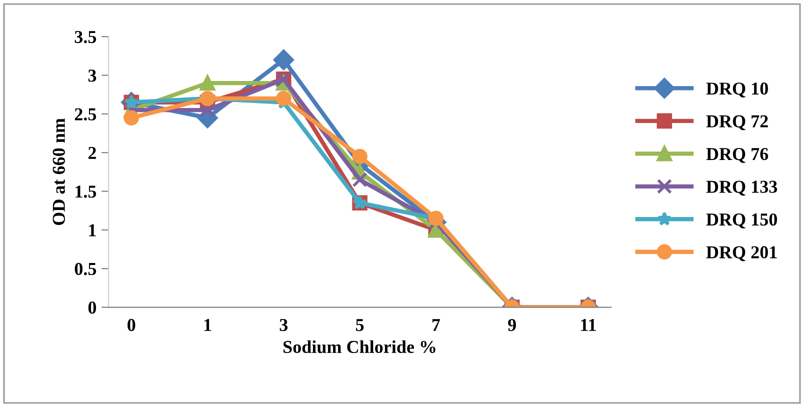 Image resolution: width=804 pixels, height=407 pixels. What do you see at coordinates (92, 308) in the screenshot?
I see `y-tick-label: 0` at bounding box center [92, 308].